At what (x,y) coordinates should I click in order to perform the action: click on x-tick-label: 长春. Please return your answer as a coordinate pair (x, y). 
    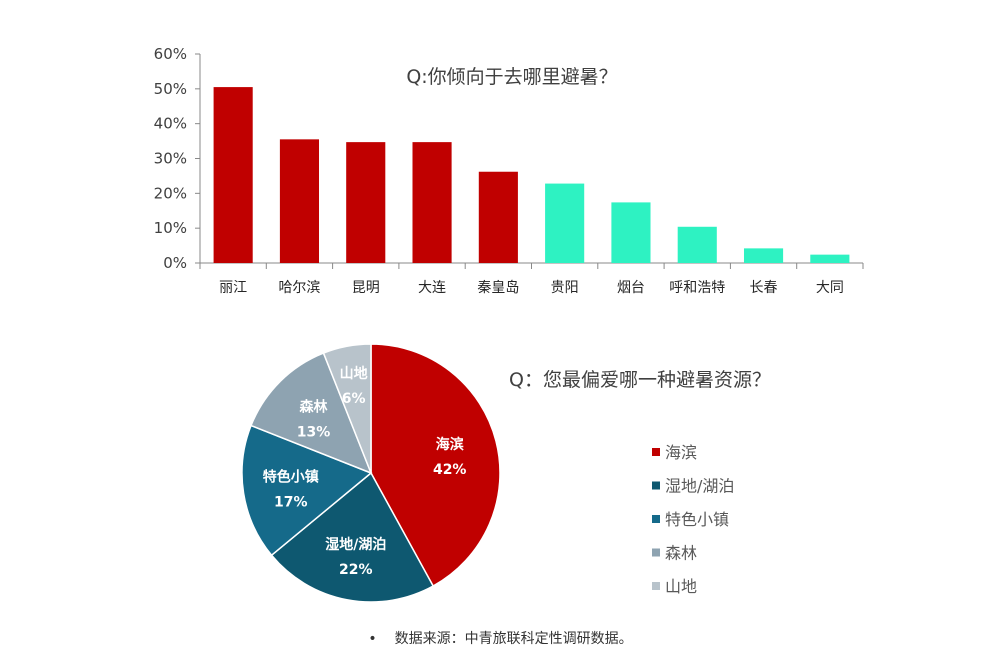
    Looking at the image, I should click on (764, 288).